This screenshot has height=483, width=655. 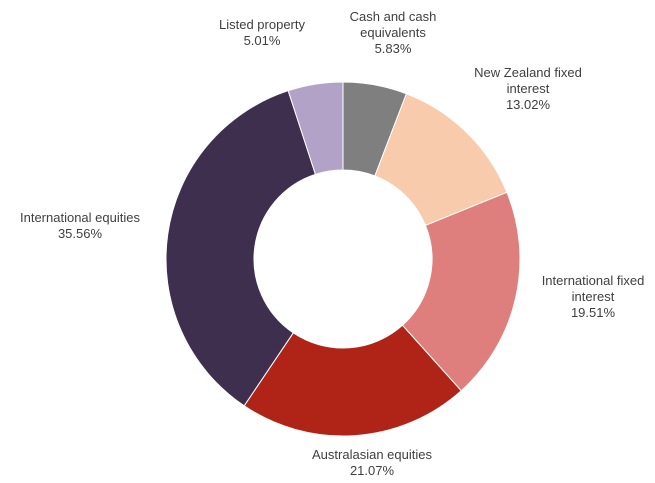 I want to click on slice-australasian-equities, so click(x=352, y=380).